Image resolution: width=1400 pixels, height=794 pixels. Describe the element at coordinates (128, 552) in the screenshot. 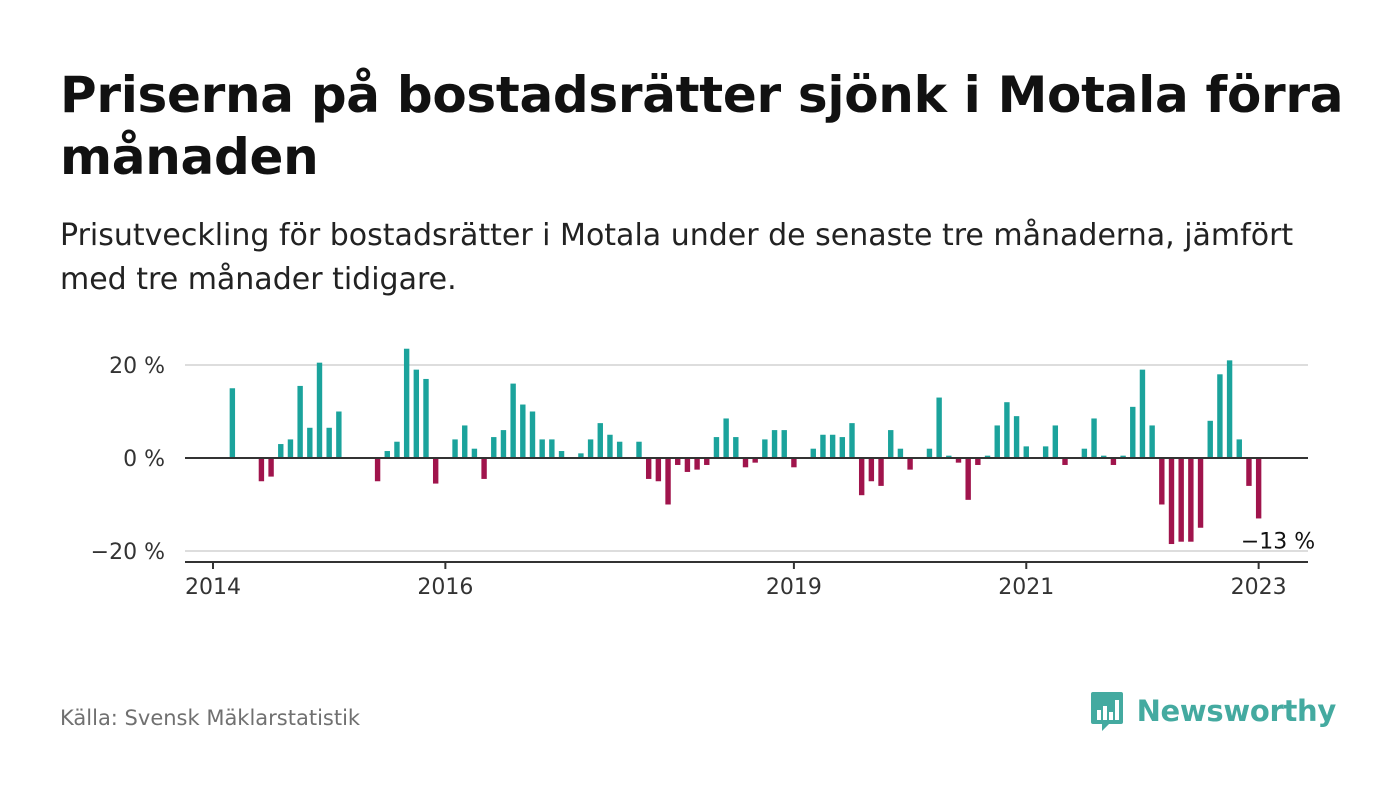

I see `y-tick-label: −20 %` at that location.